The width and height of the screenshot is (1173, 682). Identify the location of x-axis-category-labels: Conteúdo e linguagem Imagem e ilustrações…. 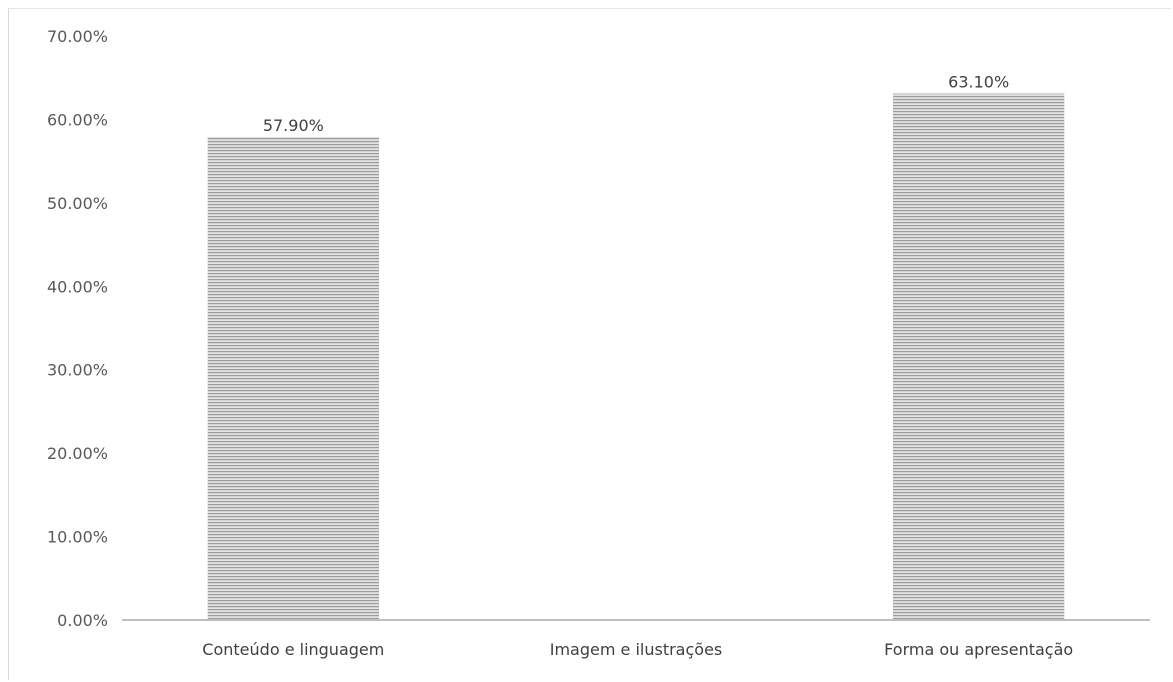
(637, 649).